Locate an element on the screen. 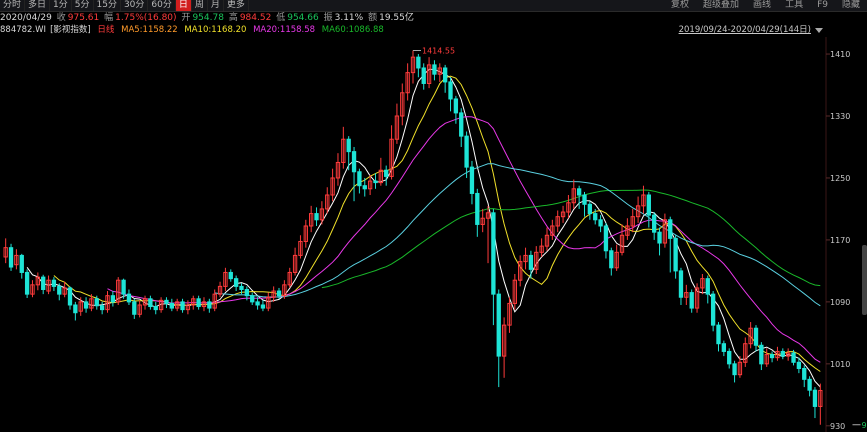  low-value: 954.66 is located at coordinates (303, 18).